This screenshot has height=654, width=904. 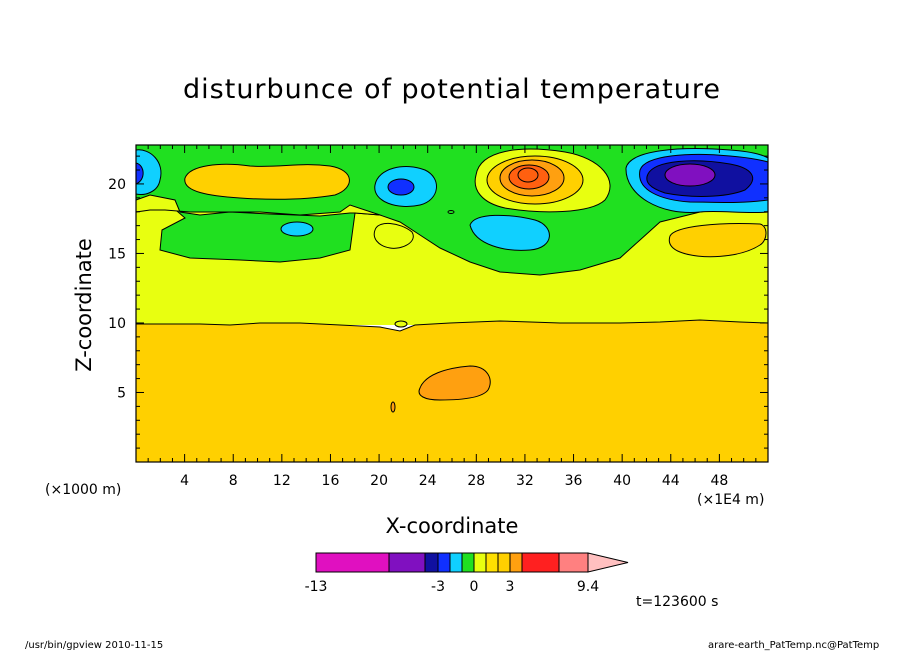 What do you see at coordinates (83, 490) in the screenshot?
I see `x-unit-left: (×1000 m)` at bounding box center [83, 490].